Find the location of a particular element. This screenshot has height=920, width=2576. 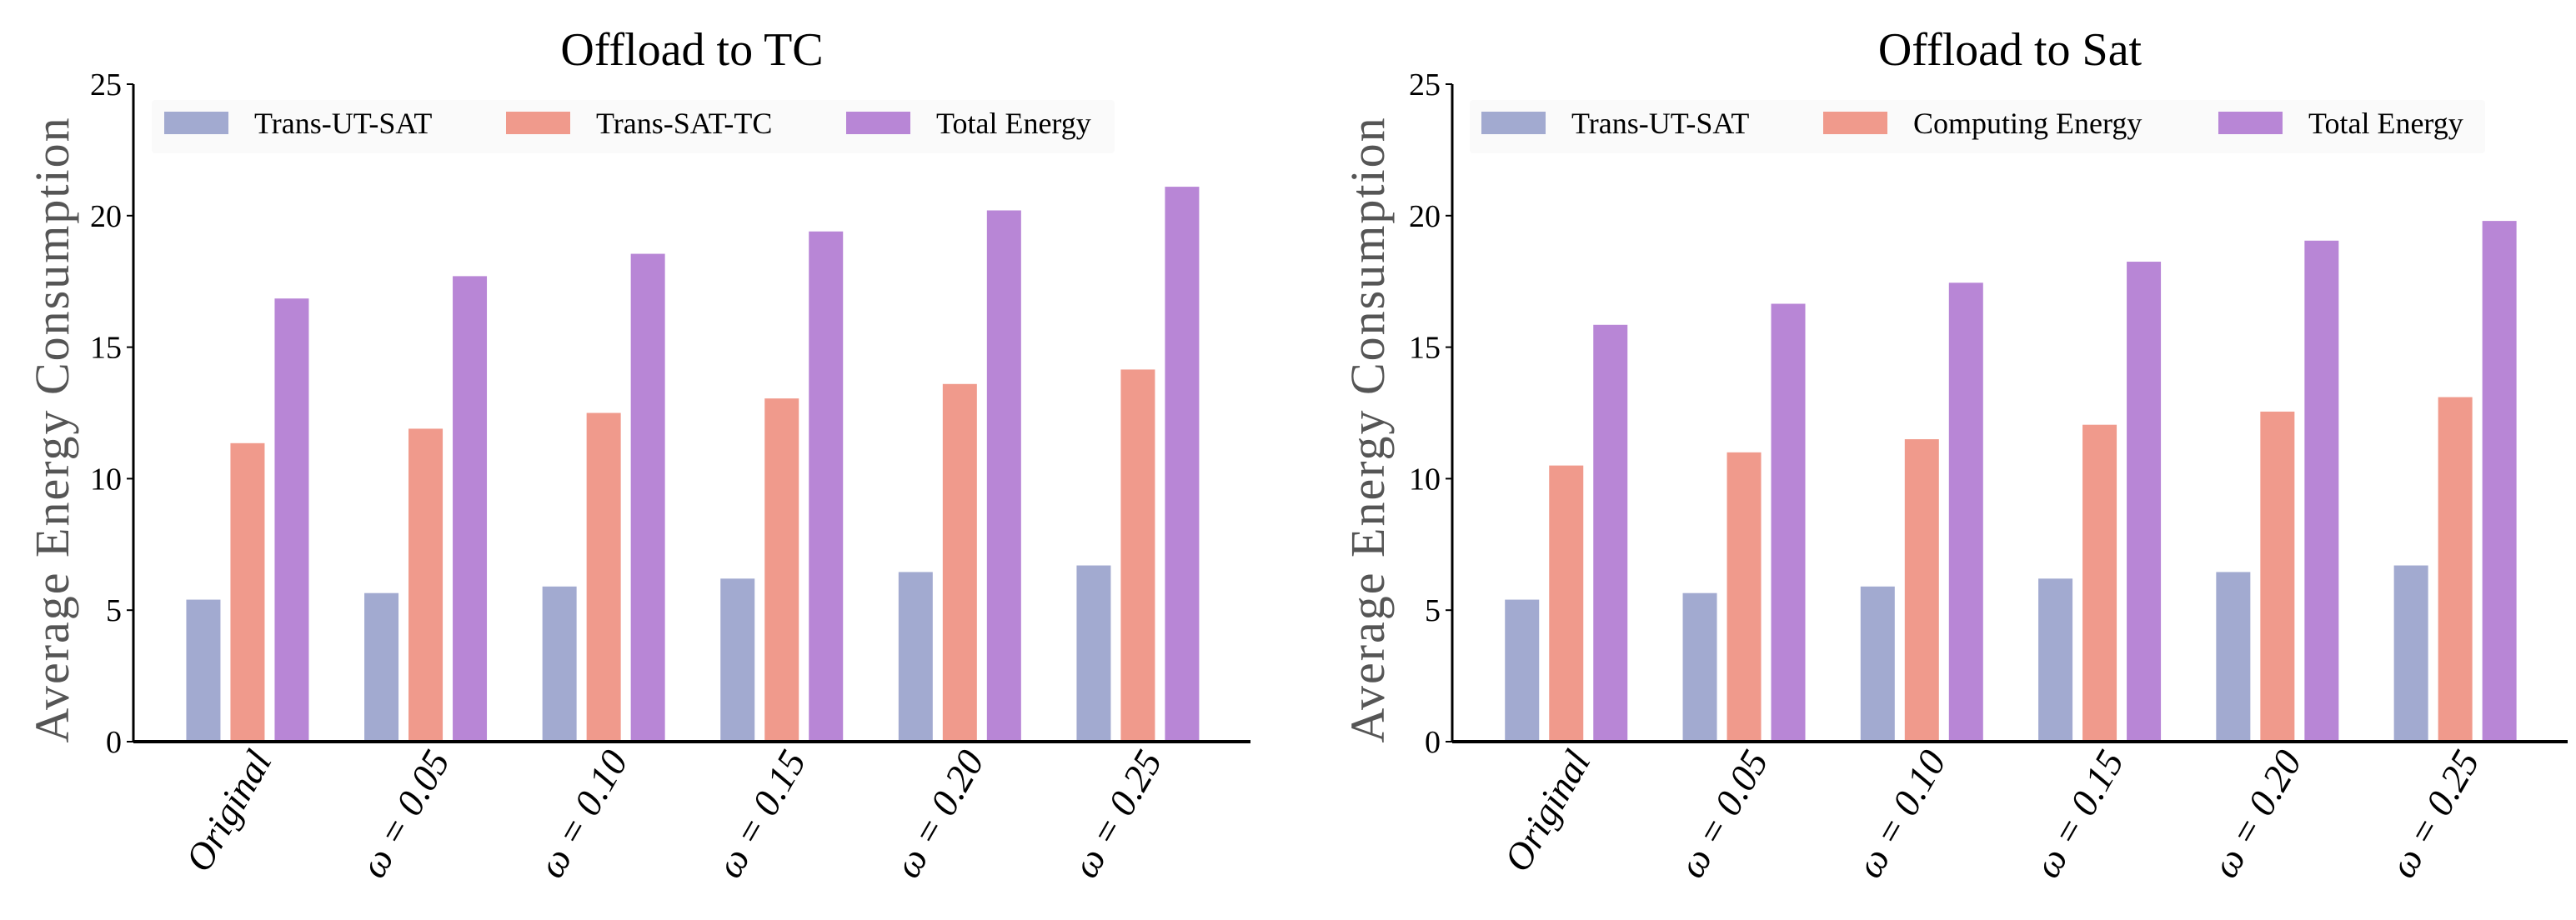

legend-label: Computing Energy is located at coordinates (2027, 123).